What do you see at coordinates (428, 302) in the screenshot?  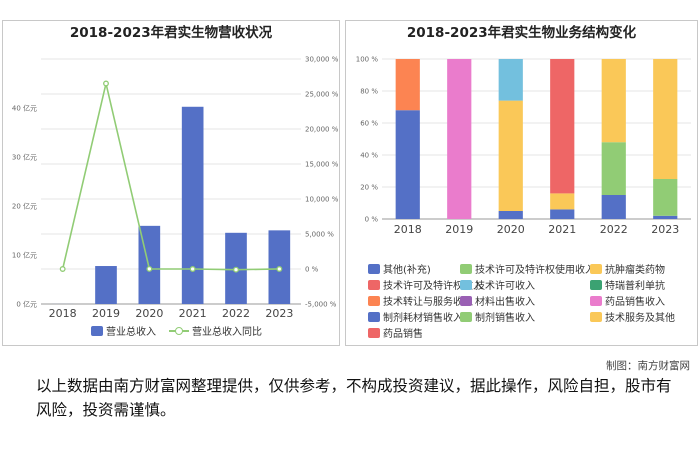 I see `legend-label: 技术转让与服务收入` at bounding box center [428, 302].